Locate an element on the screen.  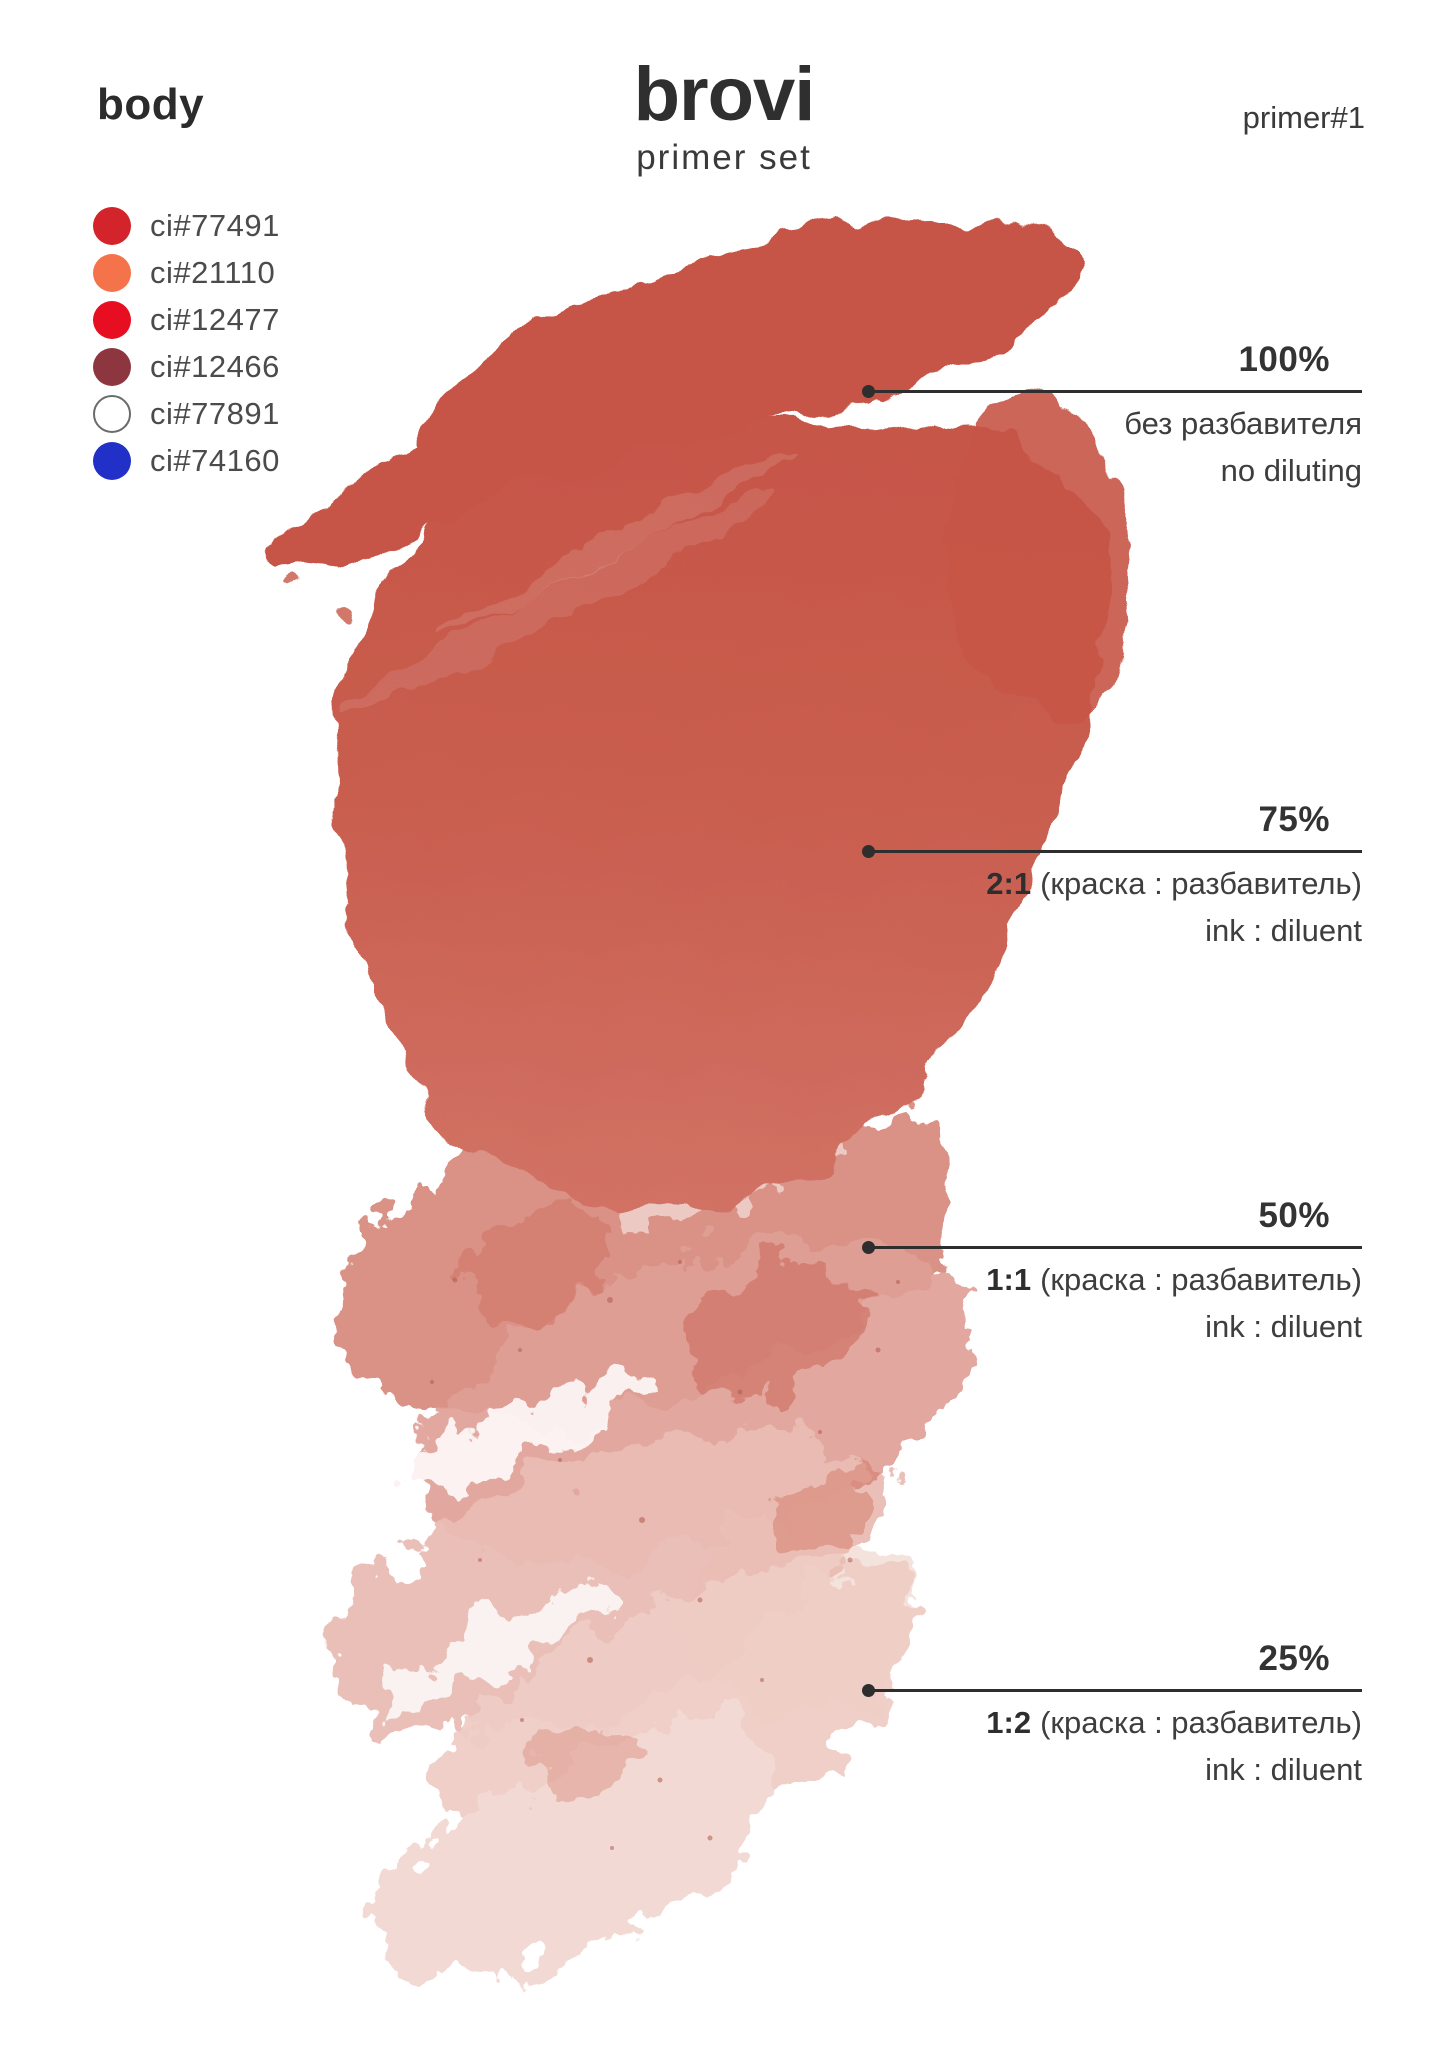
dilution-note-en: no diluting is located at coordinates (1291, 470).